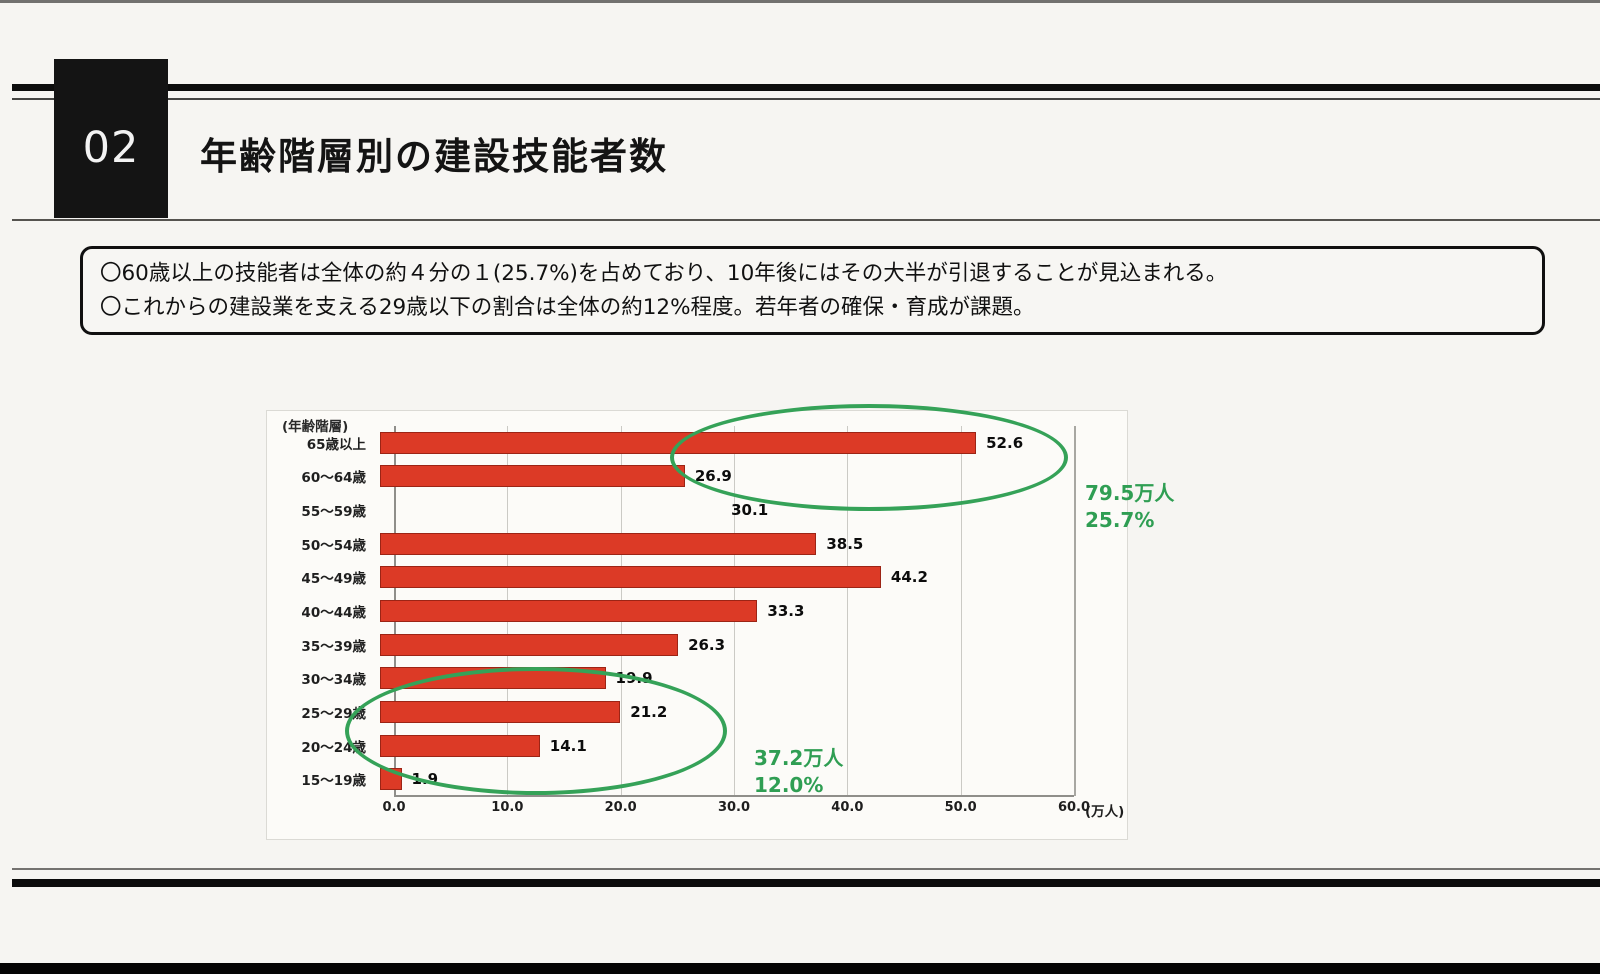 The image size is (1600, 974). What do you see at coordinates (789, 785) in the screenshot?
I see `annotation-young-percent: 12.0%` at bounding box center [789, 785].